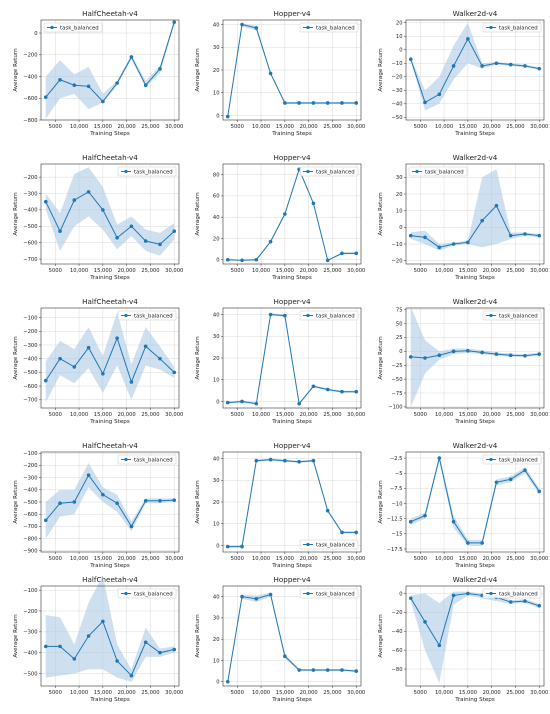  What do you see at coordinates (30, 346) in the screenshot?
I see `y-tick-label: −300` at bounding box center [30, 346].